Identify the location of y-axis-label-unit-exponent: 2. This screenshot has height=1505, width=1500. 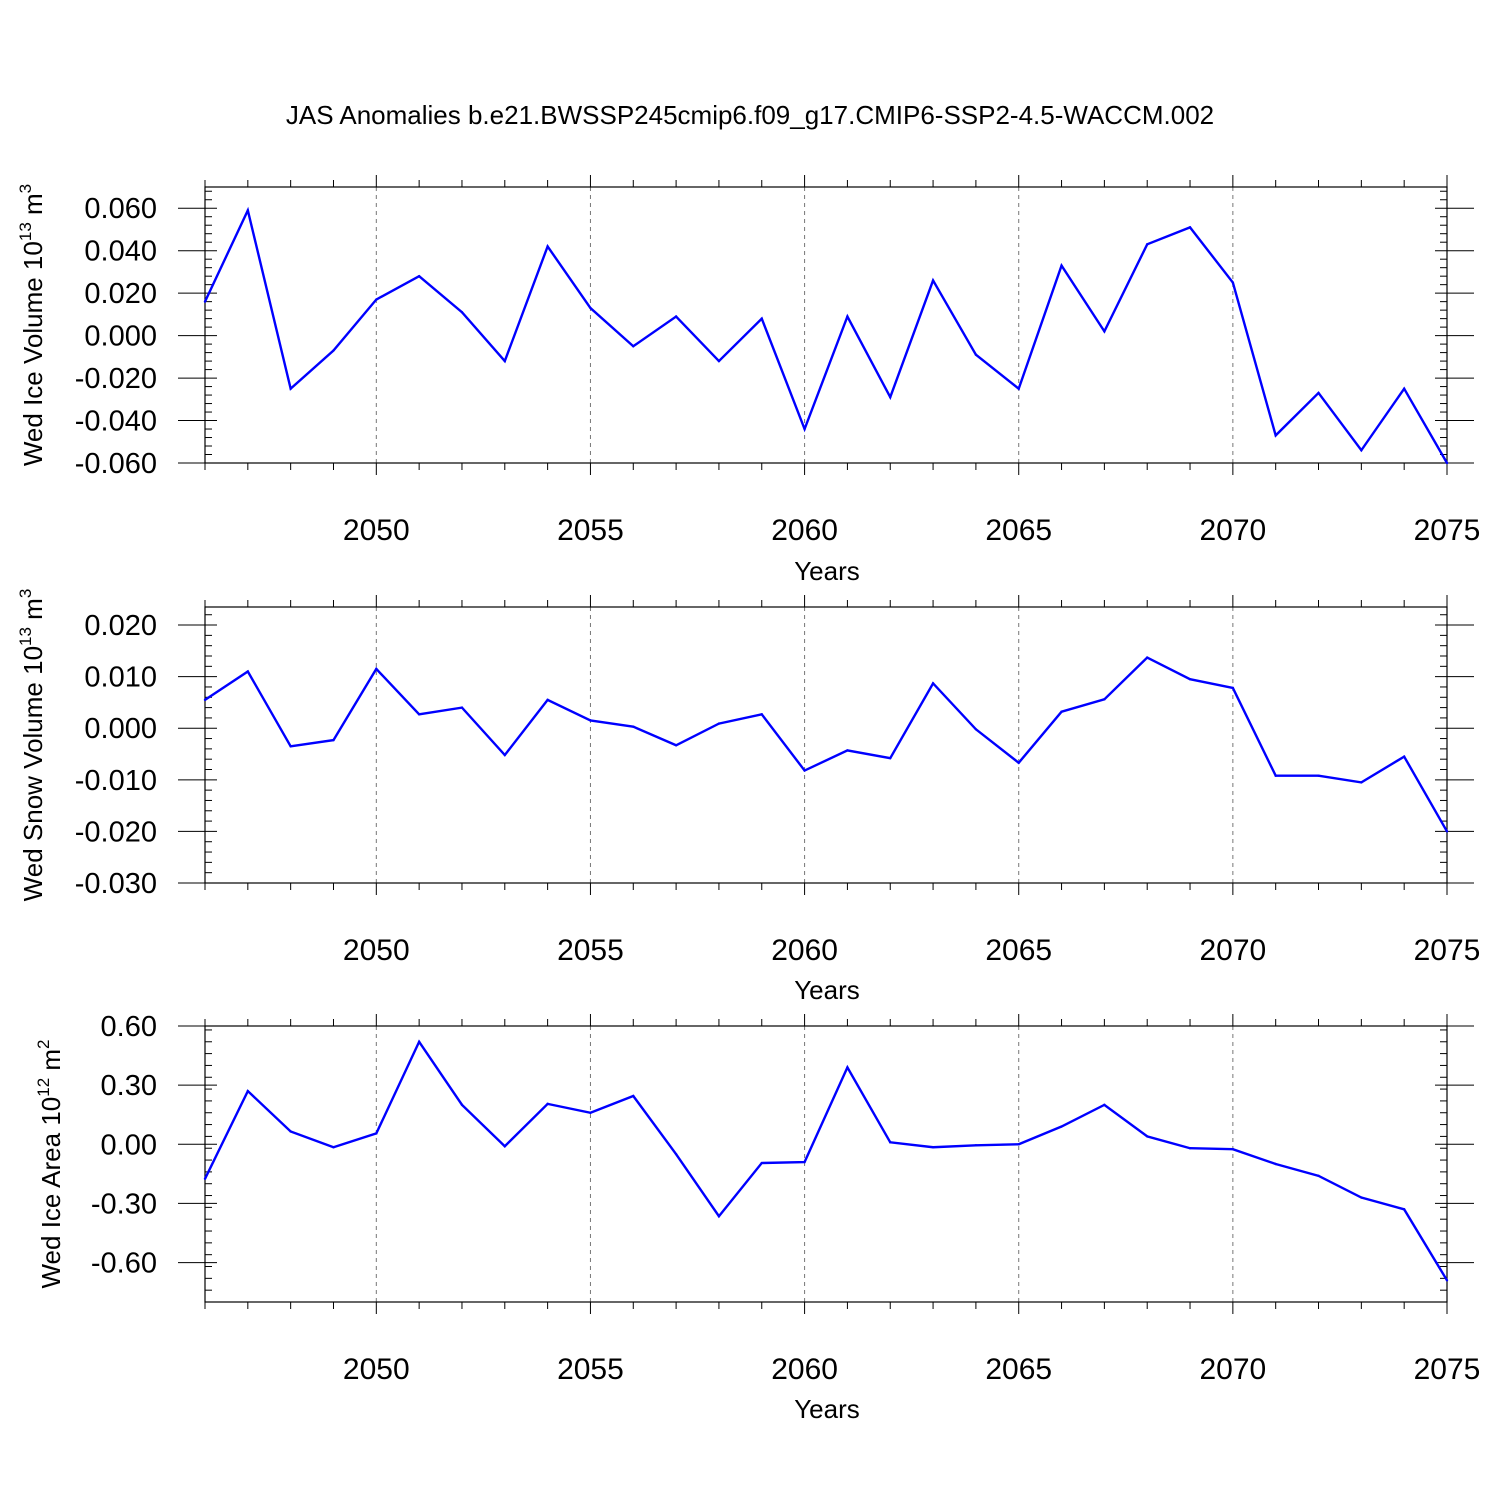
(43, 1043).